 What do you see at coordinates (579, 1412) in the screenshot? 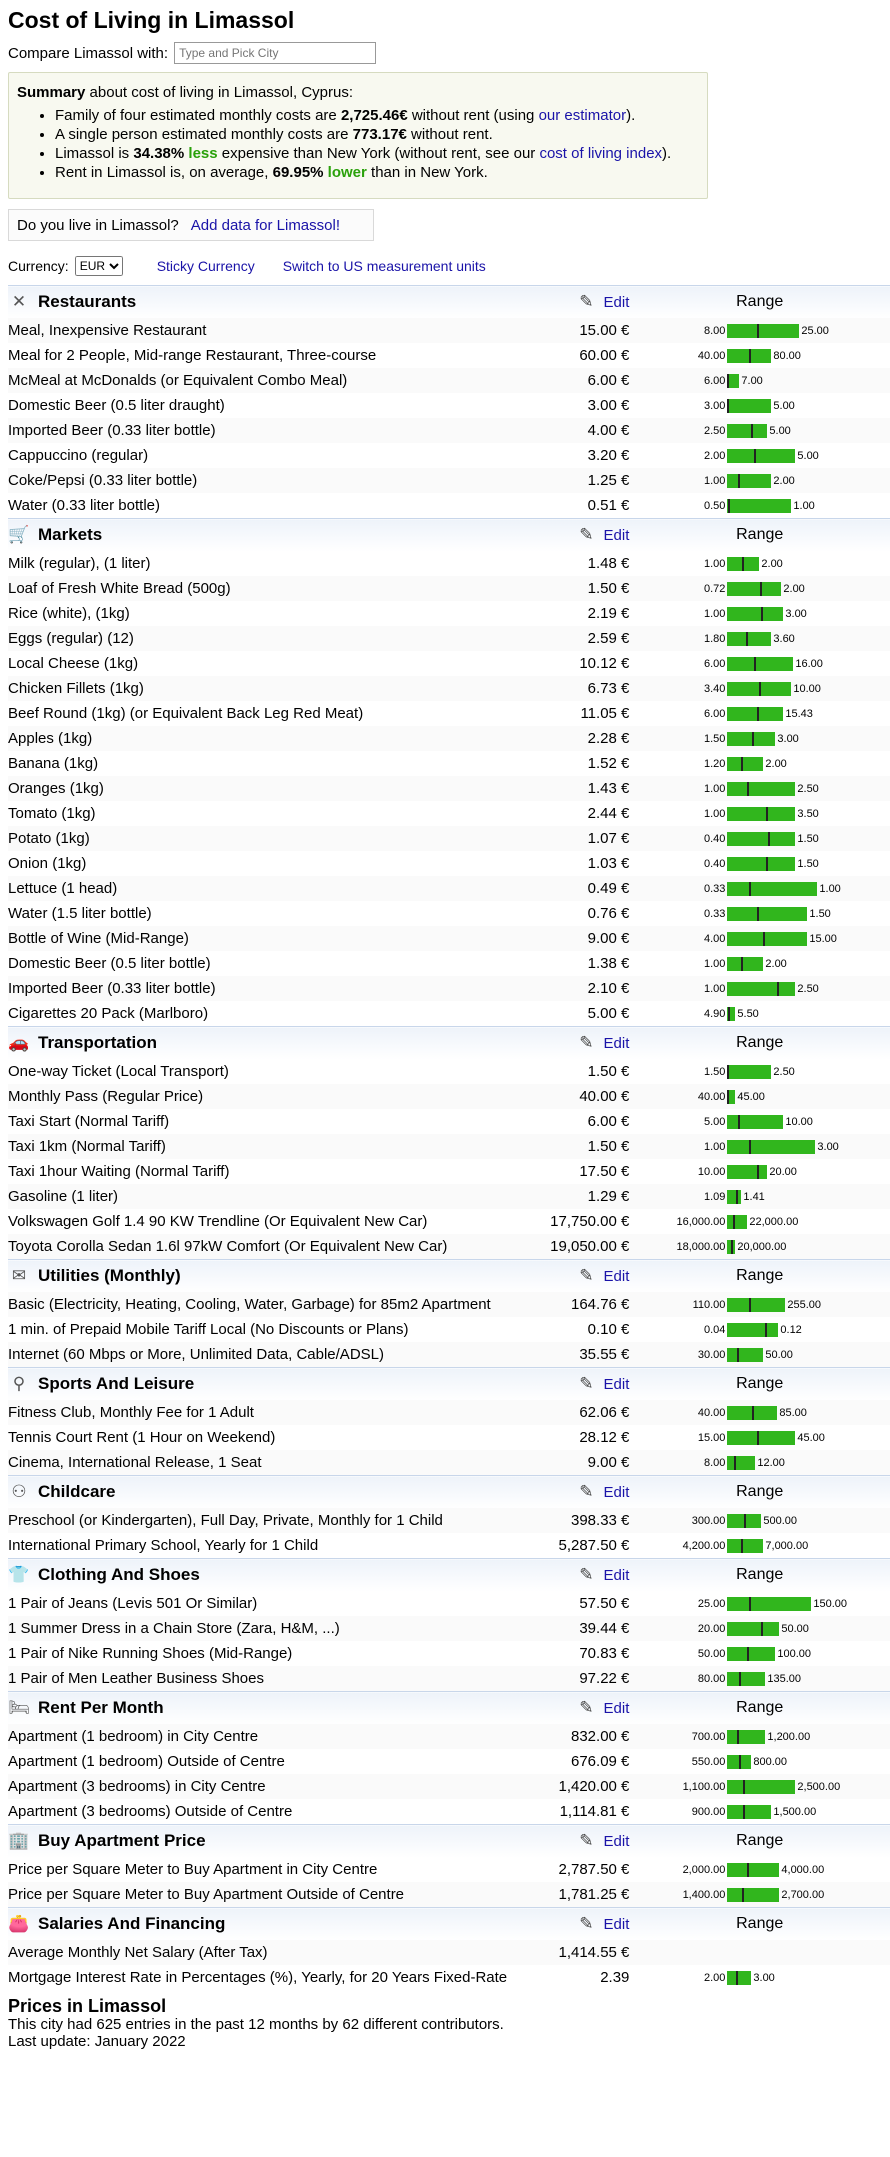
I see `item-price: 62.06 €` at bounding box center [579, 1412].